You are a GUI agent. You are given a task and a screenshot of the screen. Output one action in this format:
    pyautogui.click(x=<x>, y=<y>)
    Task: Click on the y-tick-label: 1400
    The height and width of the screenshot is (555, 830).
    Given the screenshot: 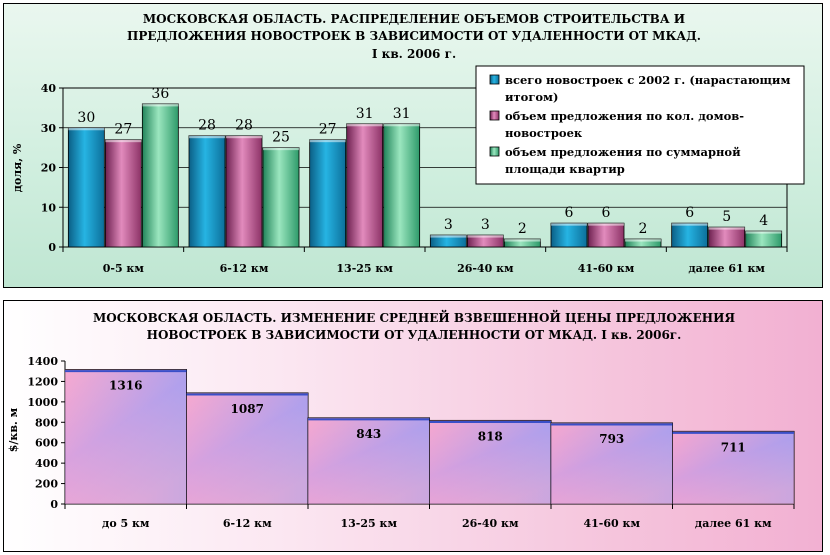 What is the action you would take?
    pyautogui.click(x=42, y=361)
    